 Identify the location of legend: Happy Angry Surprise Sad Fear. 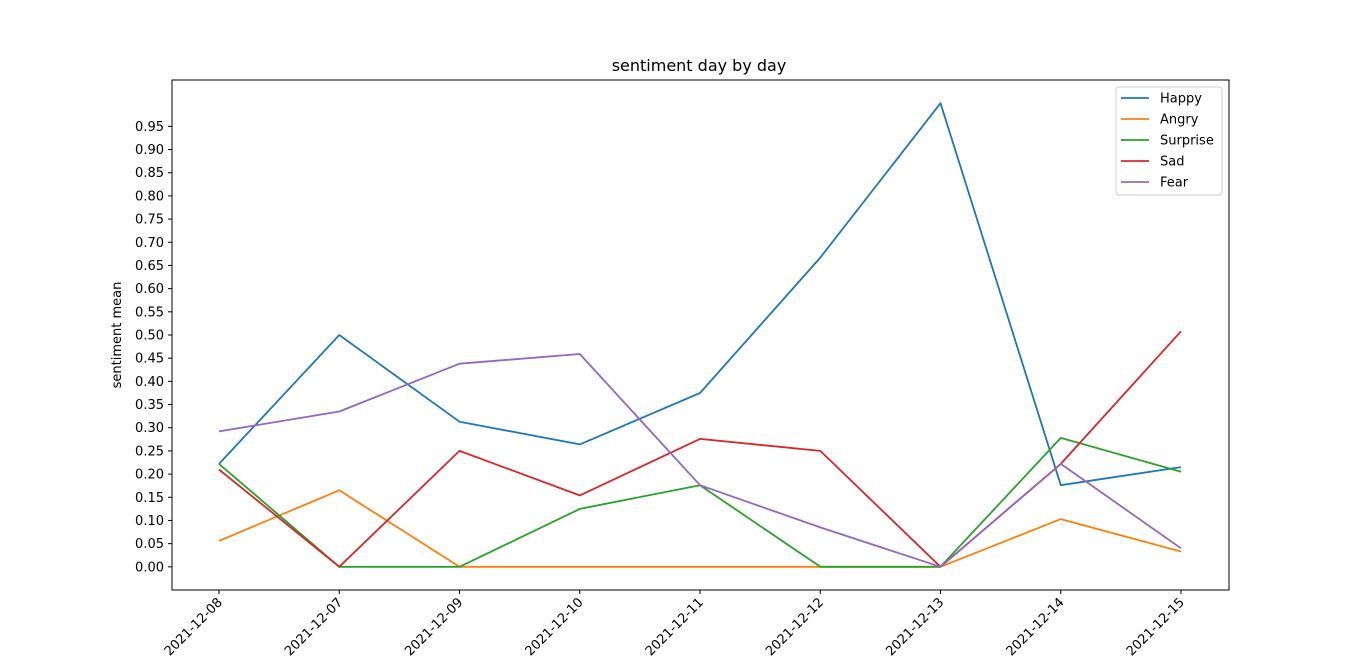
(1169, 141).